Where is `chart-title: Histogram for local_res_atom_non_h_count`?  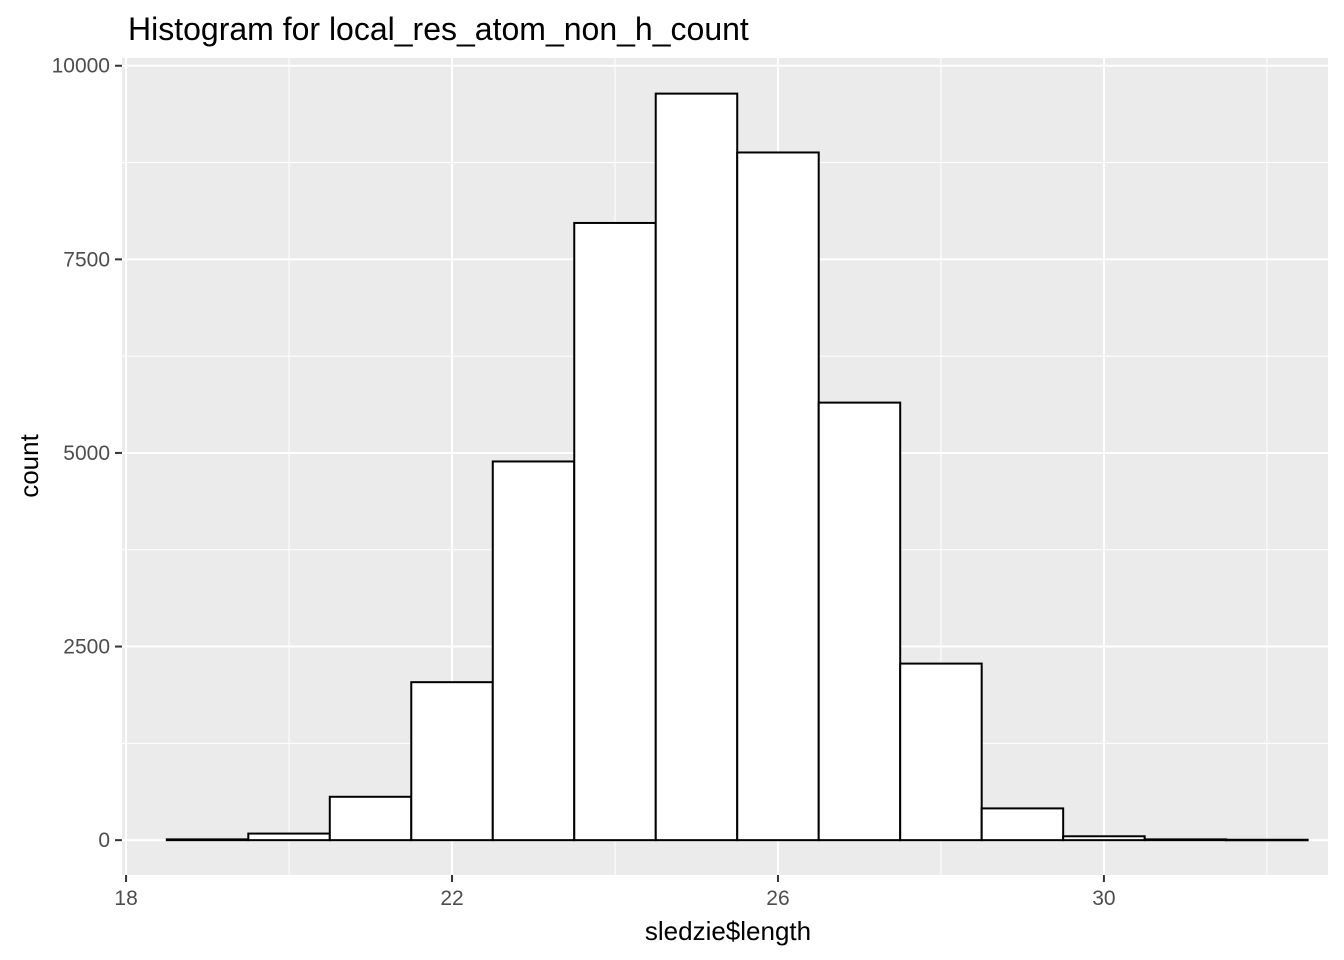 chart-title: Histogram for local_res_atom_non_h_count is located at coordinates (438, 29).